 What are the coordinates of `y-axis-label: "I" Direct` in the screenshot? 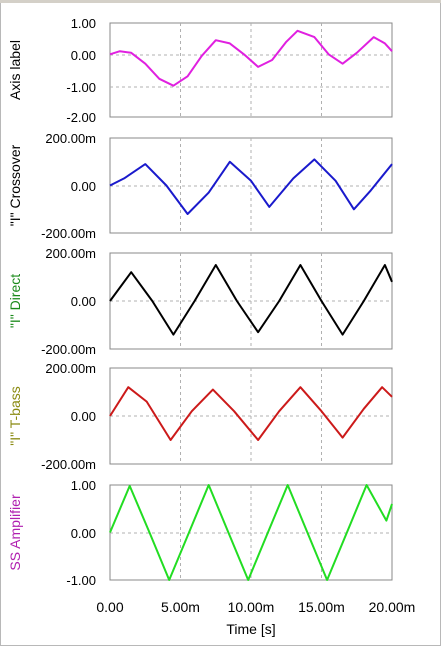 It's located at (15, 301).